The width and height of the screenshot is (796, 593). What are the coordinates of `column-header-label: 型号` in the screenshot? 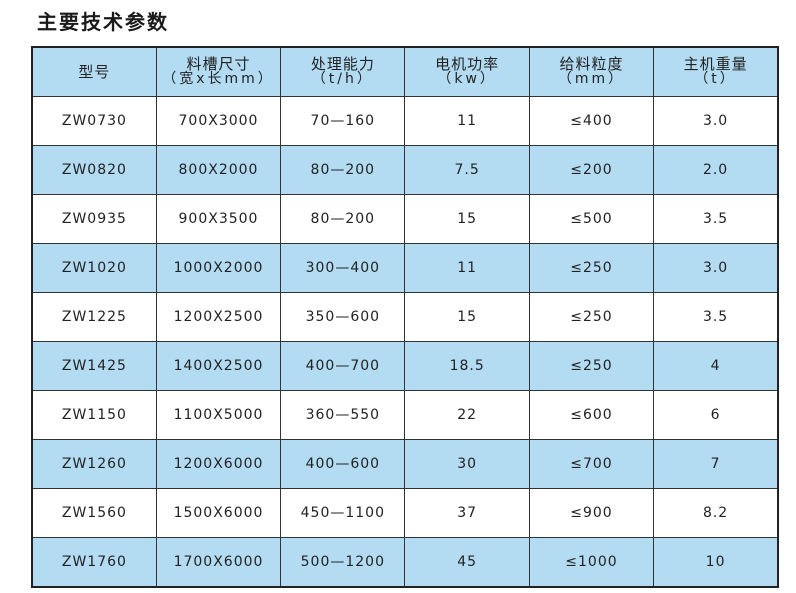 It's located at (94, 71).